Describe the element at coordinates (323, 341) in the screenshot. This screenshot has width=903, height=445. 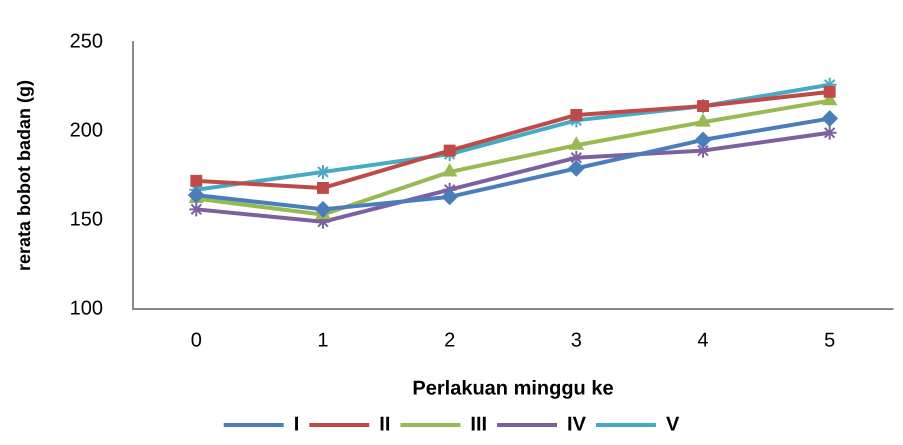
I see `x-tick-label: 1` at that location.